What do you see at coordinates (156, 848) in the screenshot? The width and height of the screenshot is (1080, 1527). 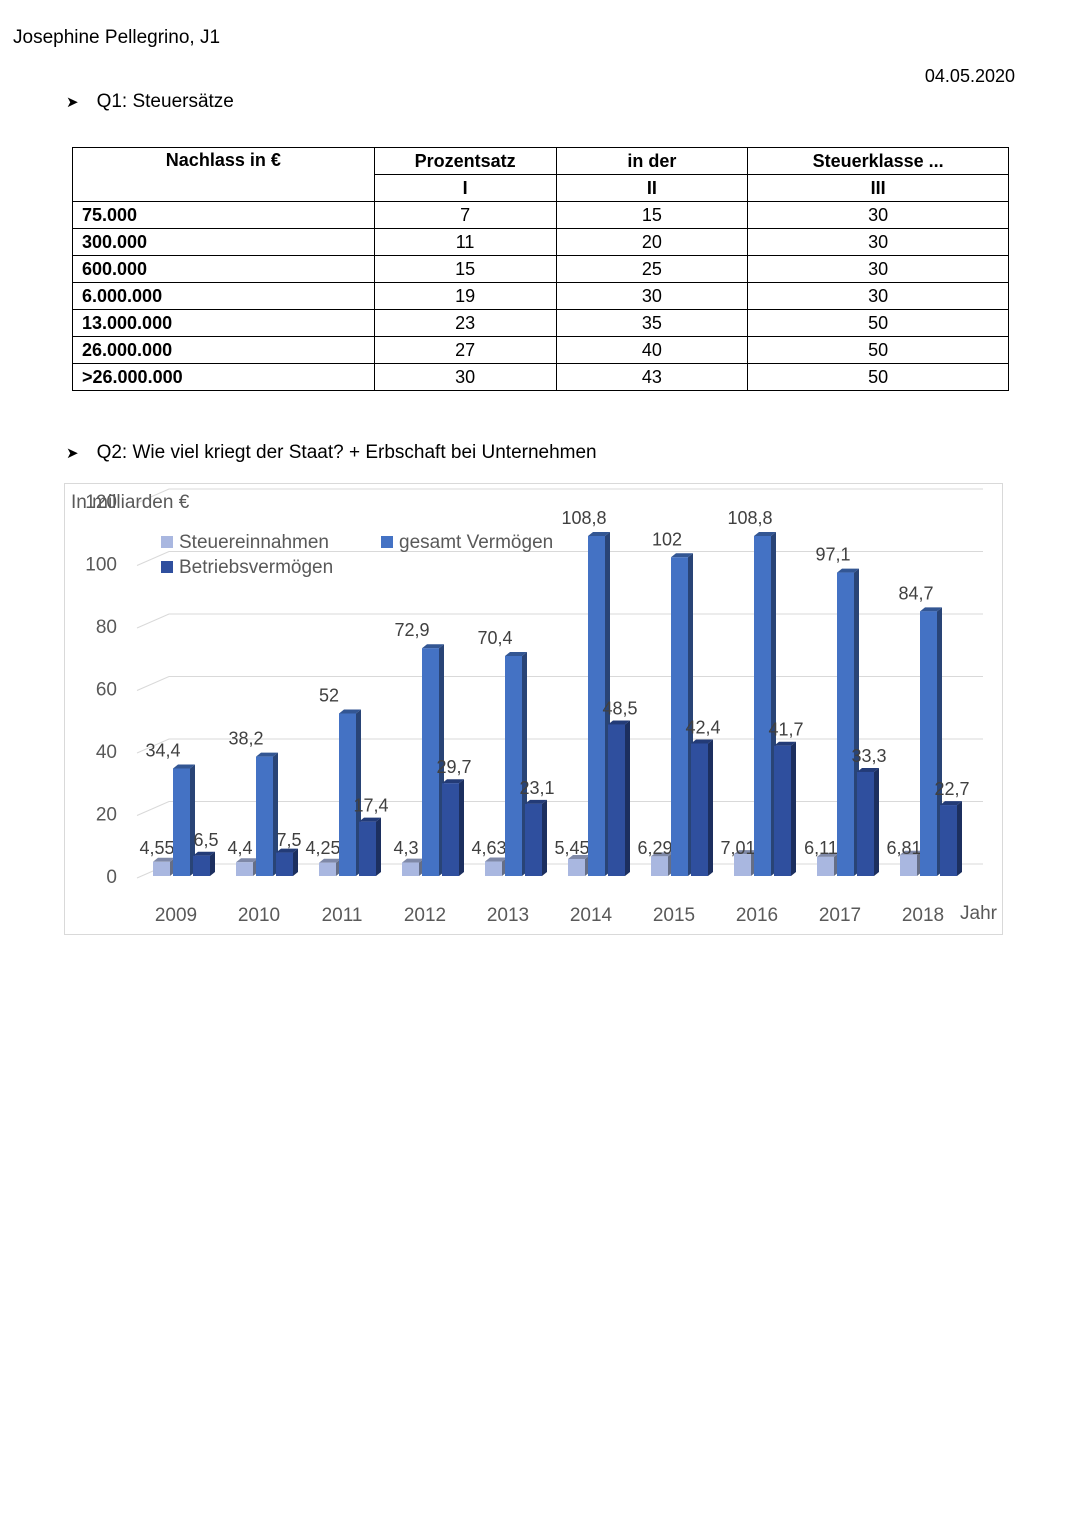 I see `data-label: 4,55` at bounding box center [156, 848].